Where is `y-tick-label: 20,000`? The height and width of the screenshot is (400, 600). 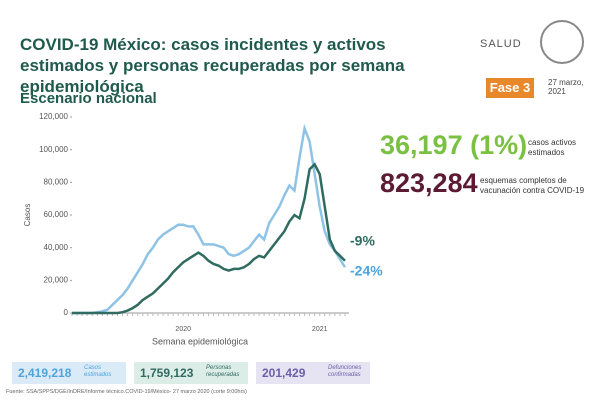 y-tick-label: 20,000 is located at coordinates (56, 279).